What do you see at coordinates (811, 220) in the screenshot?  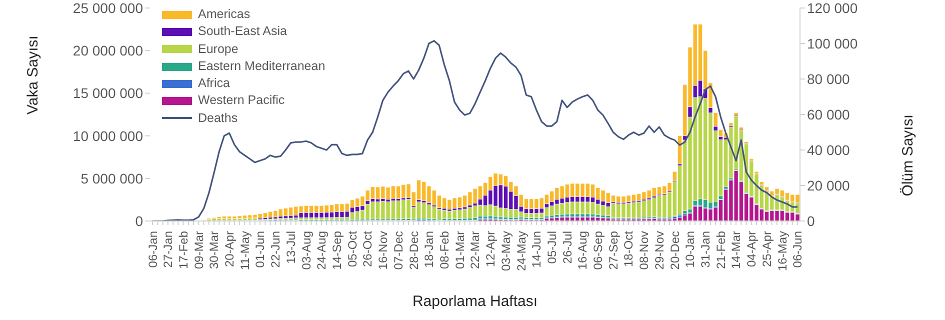 I see `y2-tick-label: 0` at bounding box center [811, 220].